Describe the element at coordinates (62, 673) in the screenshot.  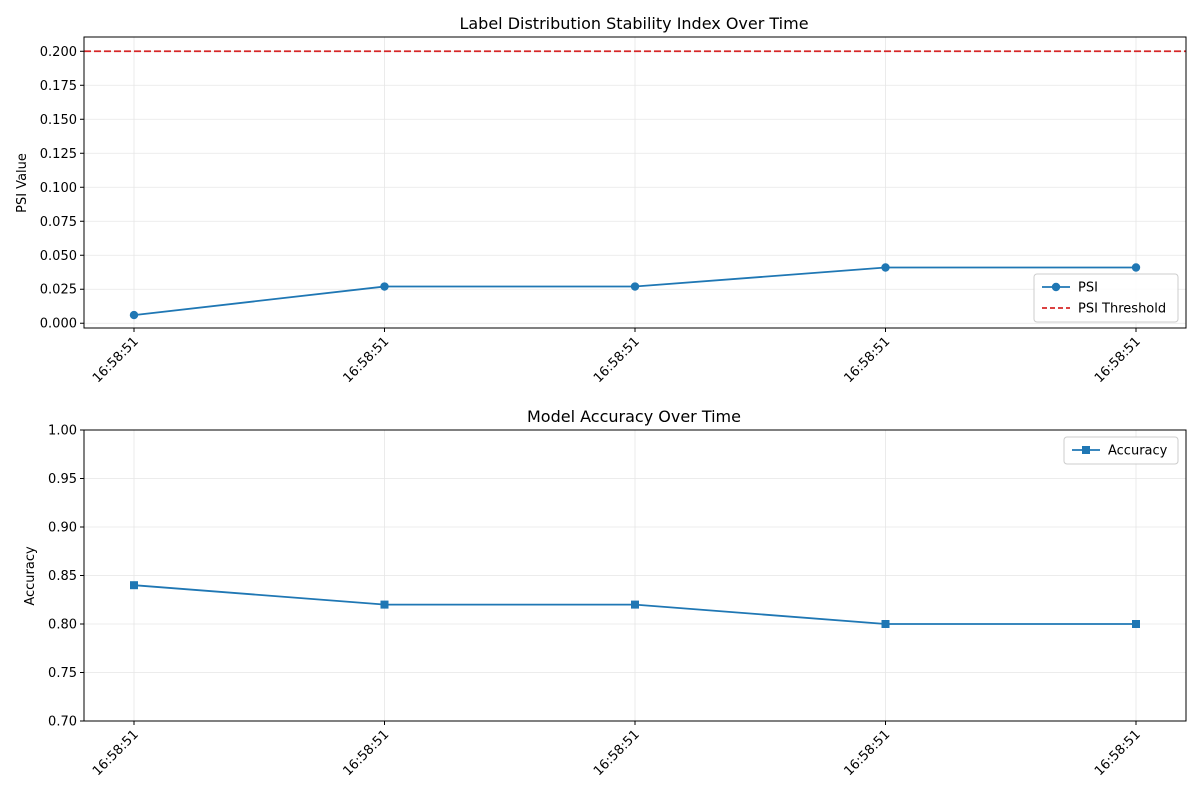
I see `y-tick-label: 0.75` at that location.